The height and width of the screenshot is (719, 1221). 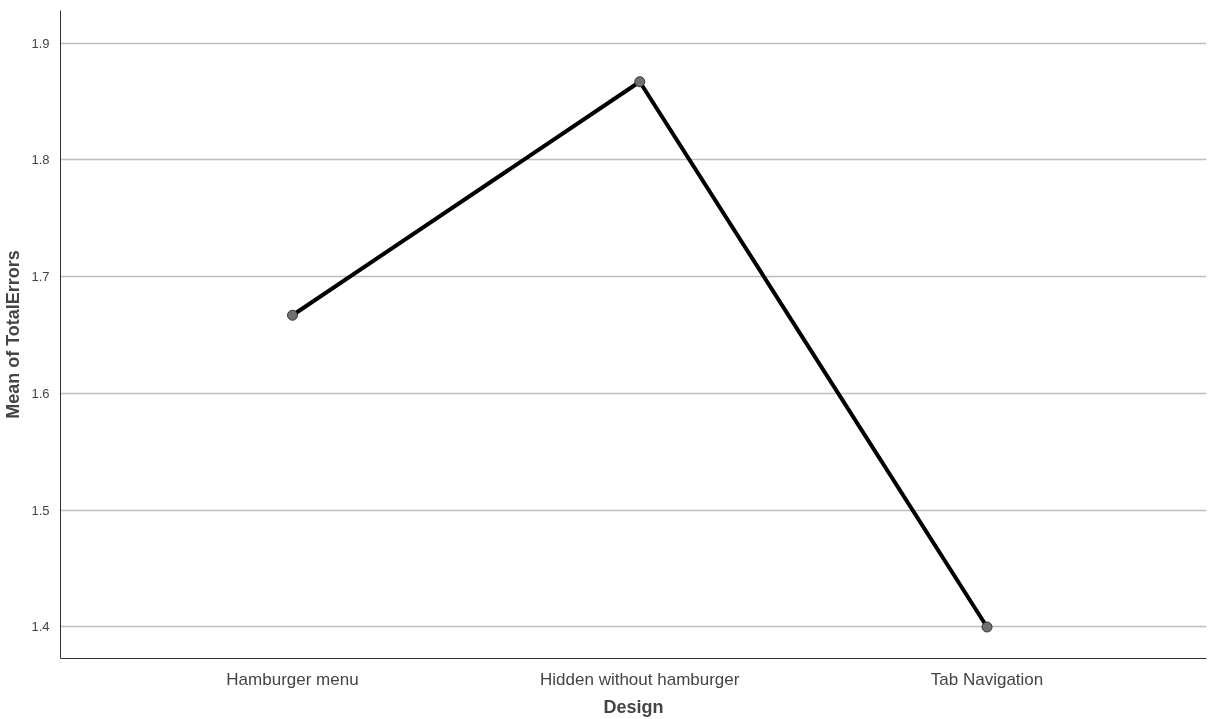 What do you see at coordinates (640, 679) in the screenshot?
I see `x-tick-label: Hidden without hamburger` at bounding box center [640, 679].